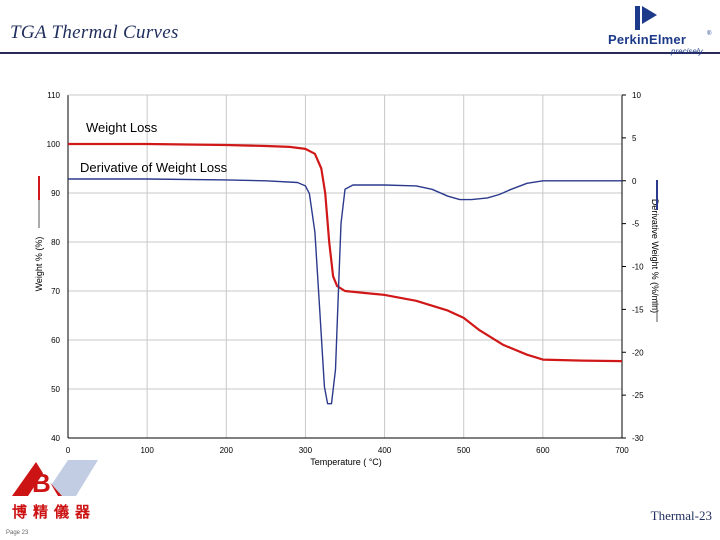 Image resolution: width=720 pixels, height=540 pixels. Describe the element at coordinates (54, 144) in the screenshot. I see `y-left-tick-label: 100` at that location.